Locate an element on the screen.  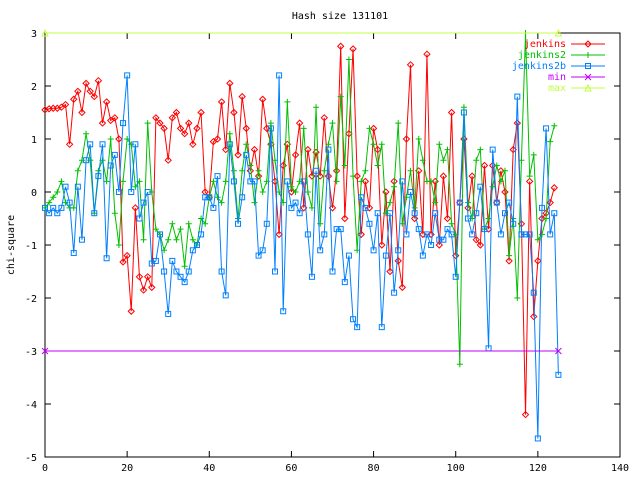
chart-title: Hash size 131101 is located at coordinates (340, 16).